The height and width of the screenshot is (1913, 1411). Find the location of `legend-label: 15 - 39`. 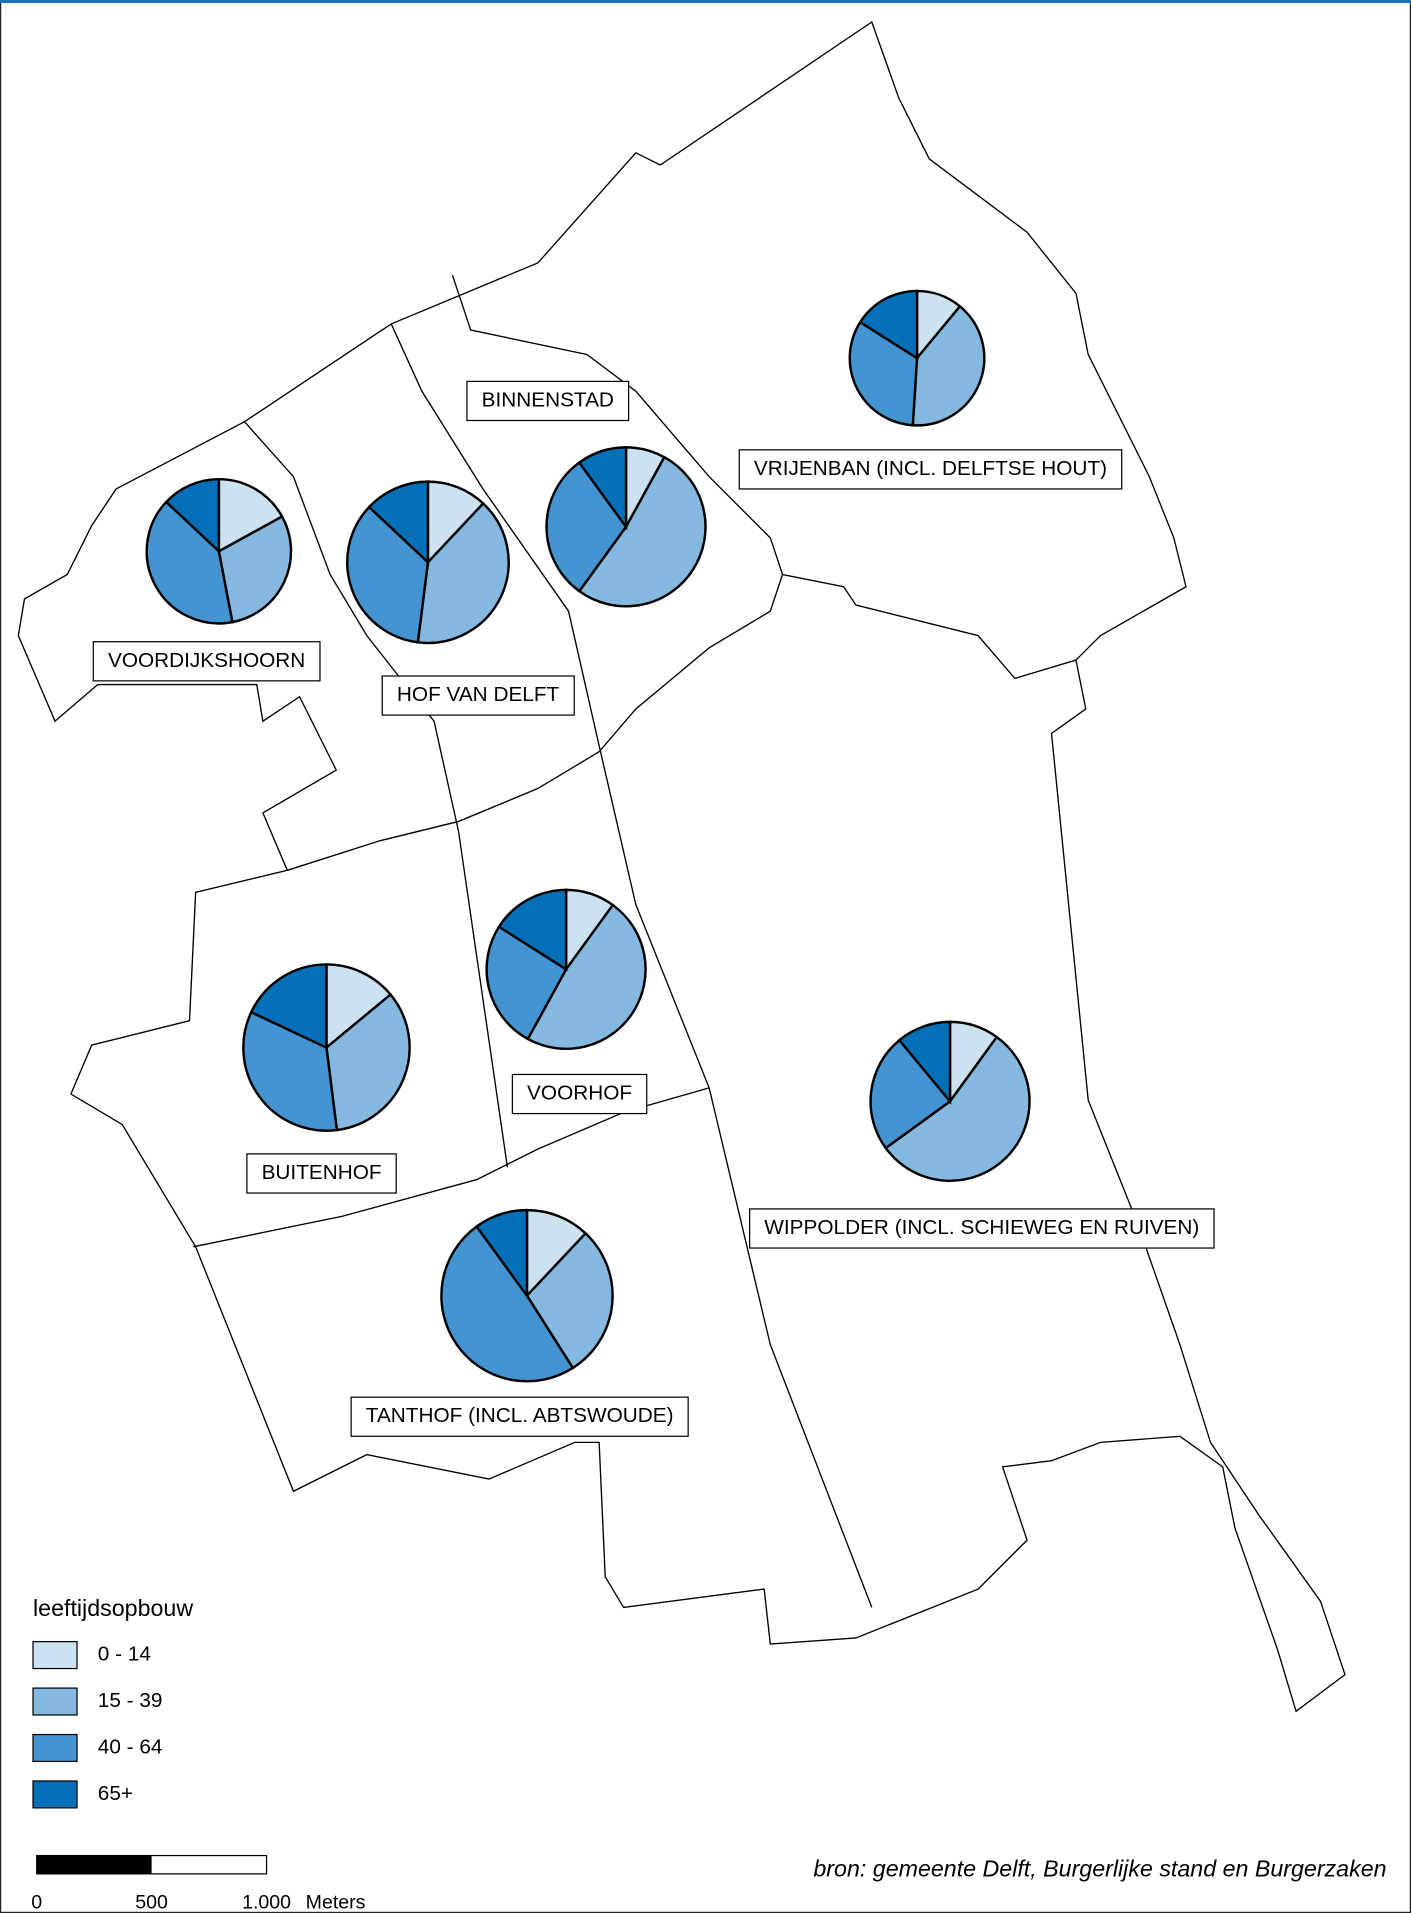

legend-label: 15 - 39 is located at coordinates (130, 1700).